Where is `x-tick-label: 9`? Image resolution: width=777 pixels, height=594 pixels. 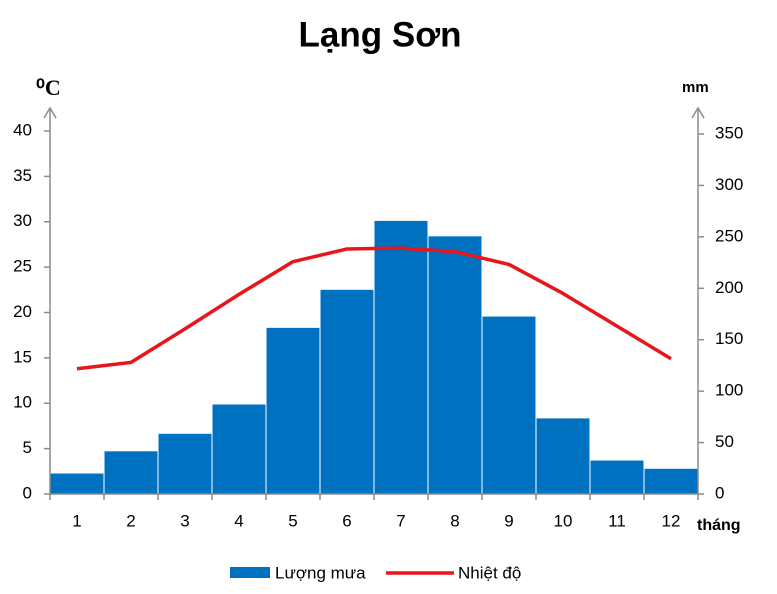 x-tick-label: 9 is located at coordinates (508, 520).